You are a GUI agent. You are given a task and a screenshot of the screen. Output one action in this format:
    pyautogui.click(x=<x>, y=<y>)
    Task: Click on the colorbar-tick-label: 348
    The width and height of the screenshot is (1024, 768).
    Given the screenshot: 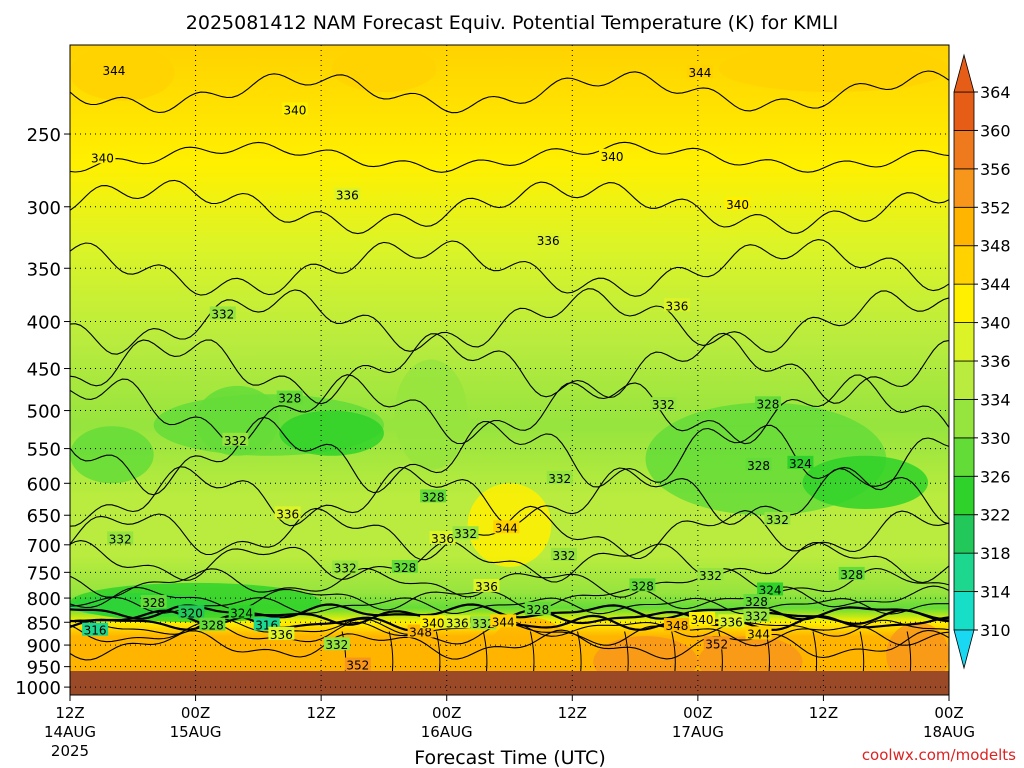 What is the action you would take?
    pyautogui.click(x=995, y=246)
    